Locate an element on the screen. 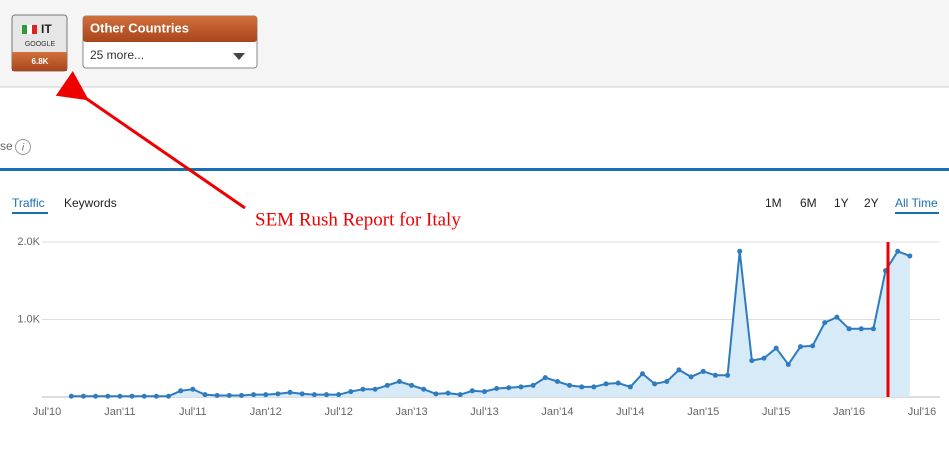  divider is located at coordinates (474, 169).